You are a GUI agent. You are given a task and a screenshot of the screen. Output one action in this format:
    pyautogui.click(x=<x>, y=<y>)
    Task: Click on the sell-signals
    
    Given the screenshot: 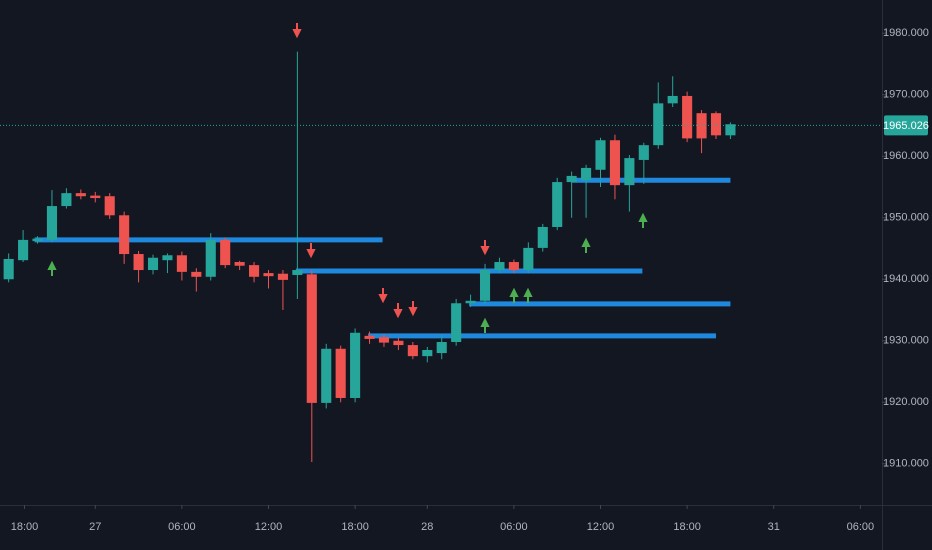 What is the action you would take?
    pyautogui.click(x=391, y=171)
    